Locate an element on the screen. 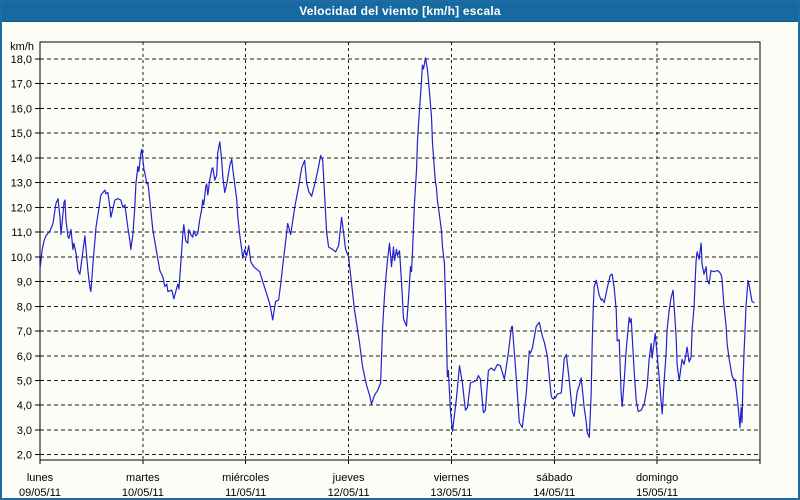 The width and height of the screenshot is (800, 500). y-axis-unit-label: km/h is located at coordinates (22, 47).